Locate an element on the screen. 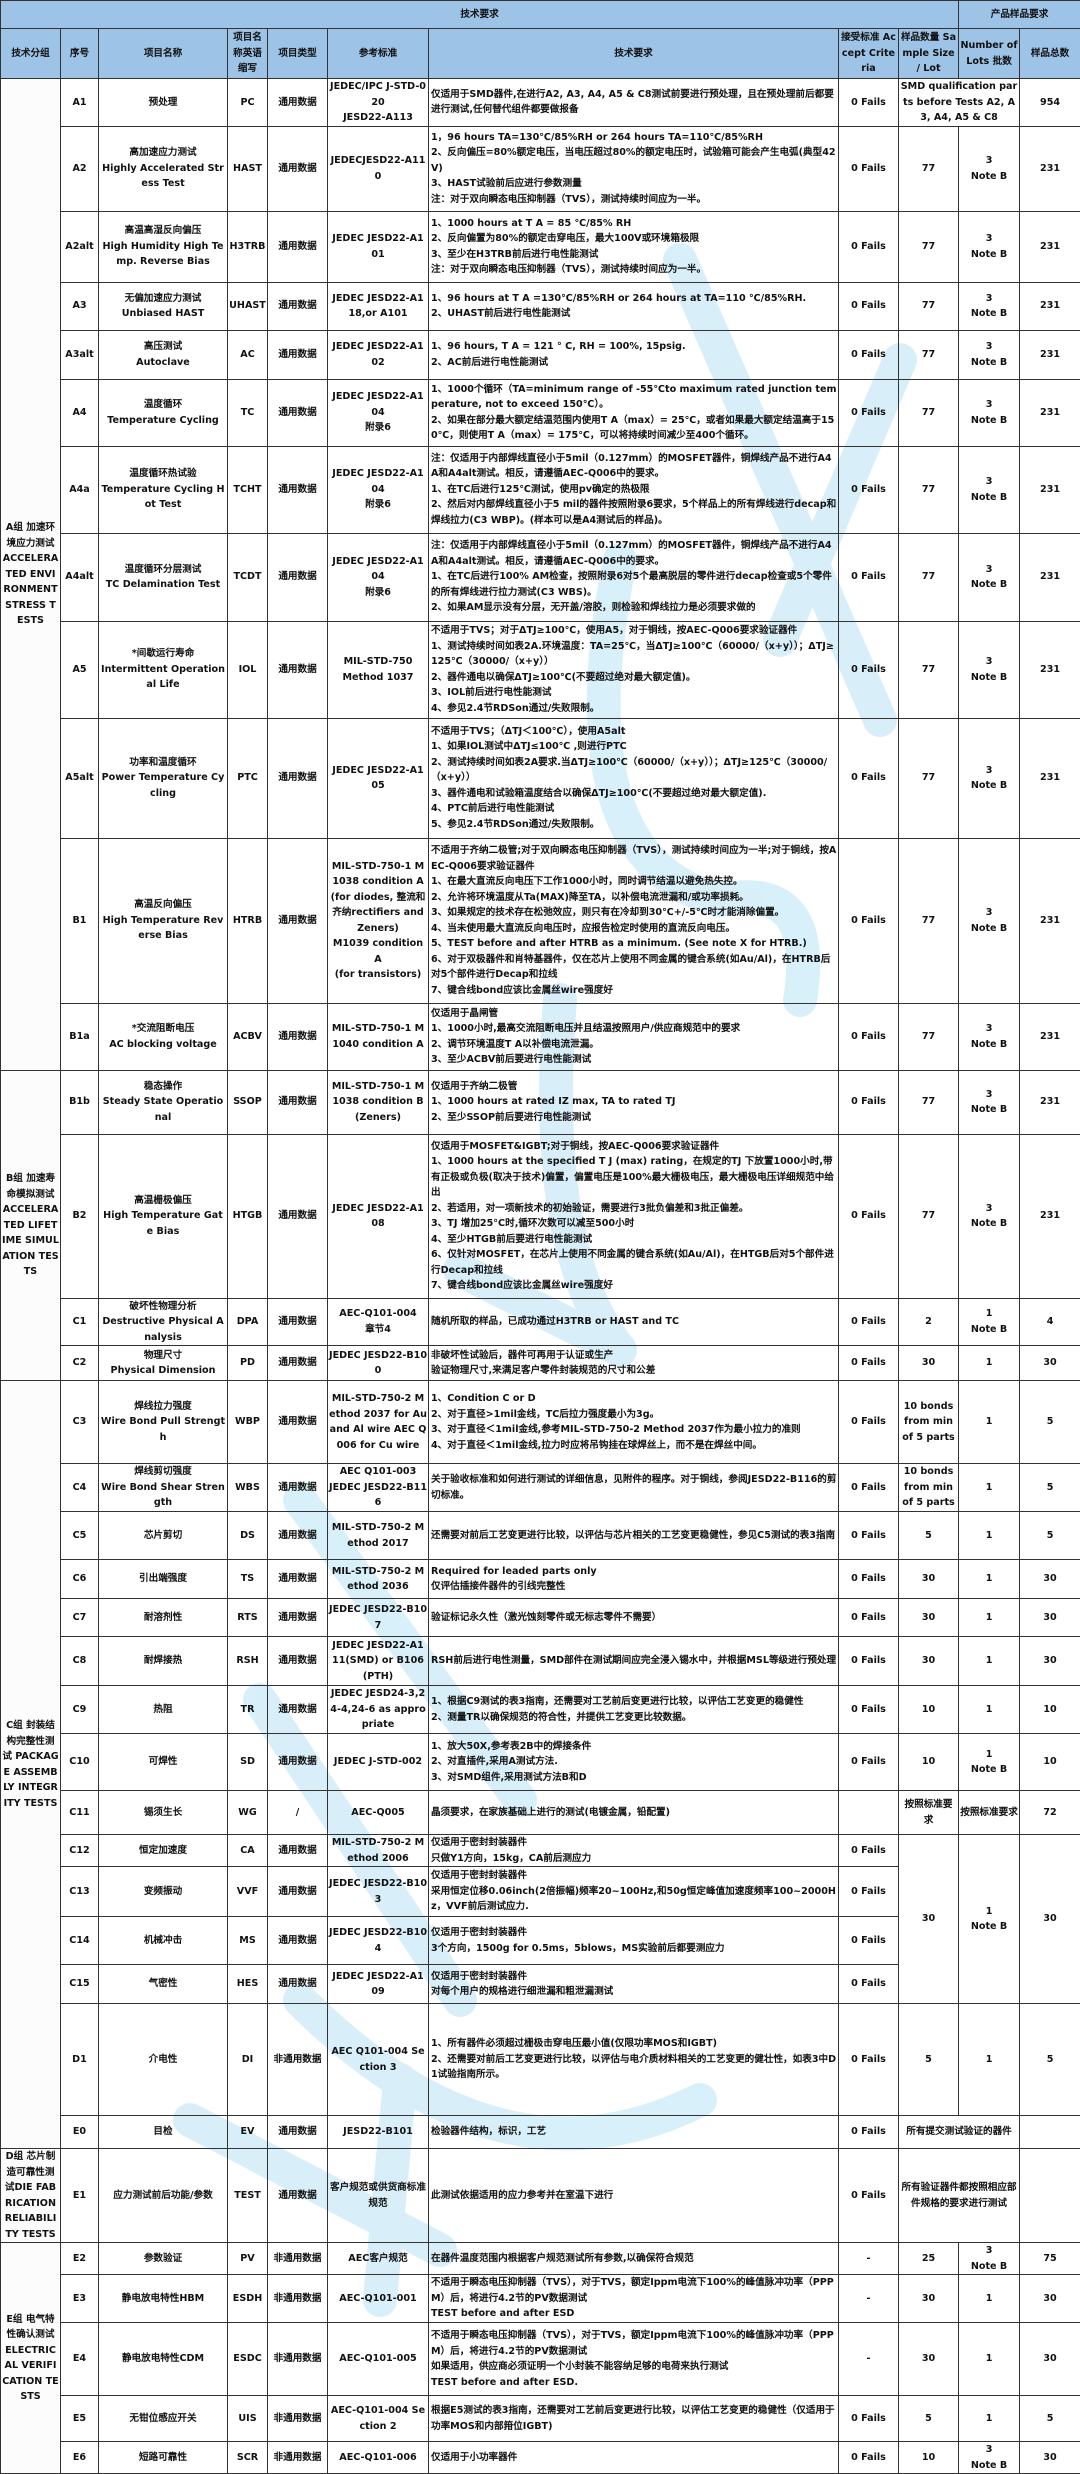 Image resolution: width=1080 pixels, height=2474 pixels. test-id: A3 is located at coordinates (80, 306).